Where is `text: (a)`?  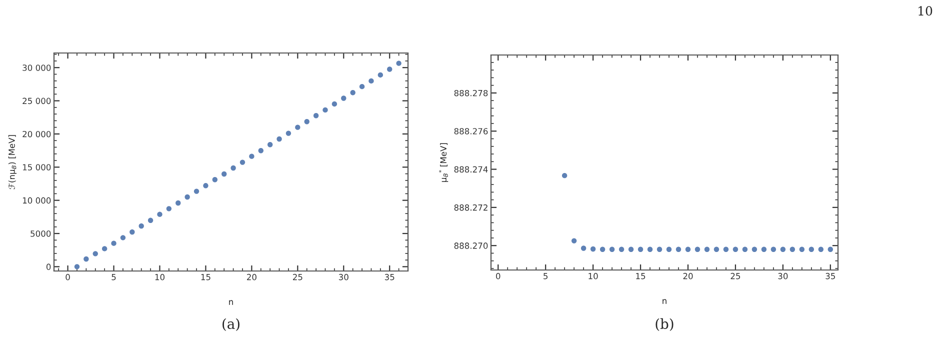 text: (a) is located at coordinates (231, 324).